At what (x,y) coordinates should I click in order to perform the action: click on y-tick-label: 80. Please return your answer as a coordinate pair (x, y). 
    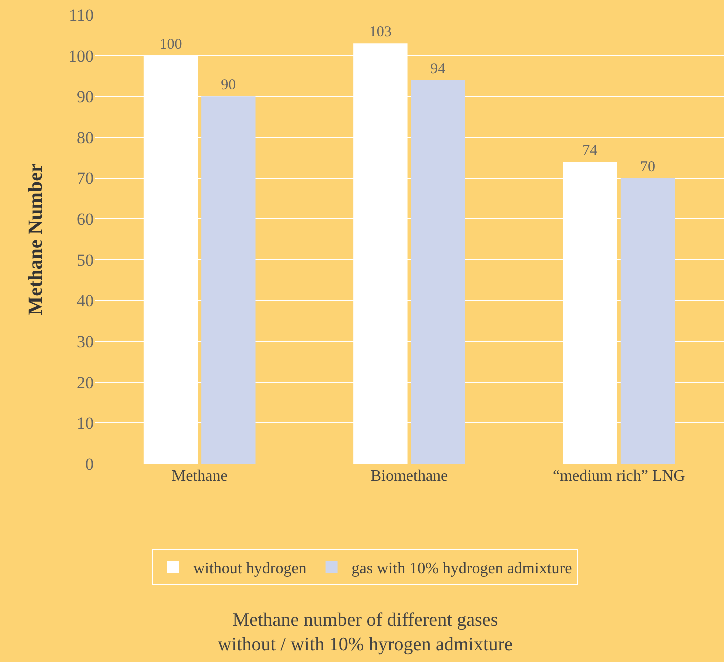
    Looking at the image, I should click on (85, 138).